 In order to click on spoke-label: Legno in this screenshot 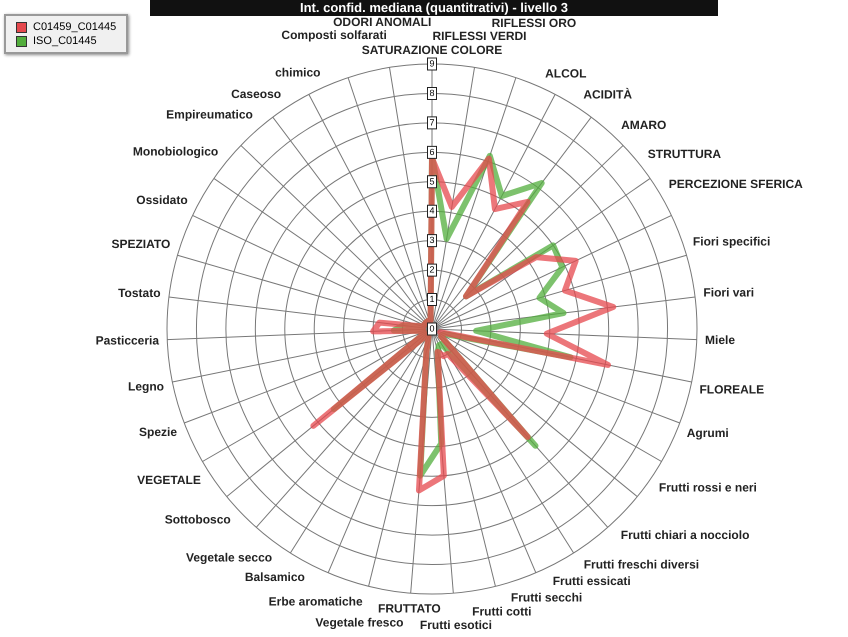, I will do `click(146, 387)`.